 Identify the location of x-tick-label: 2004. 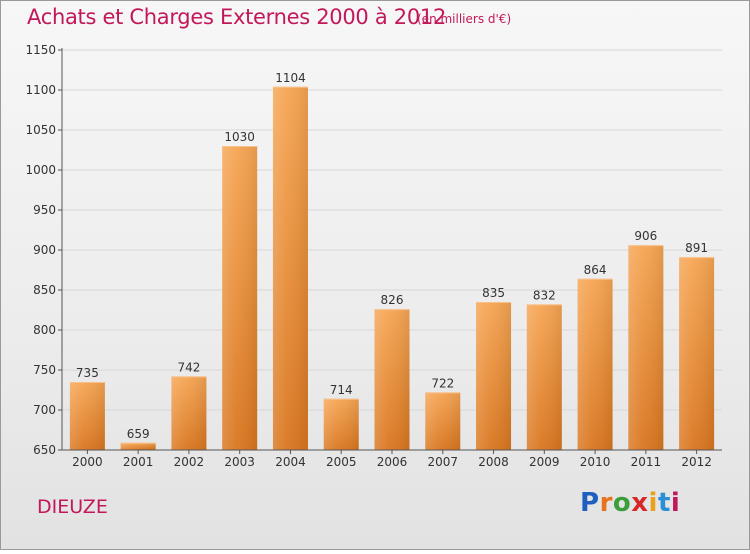
(290, 462).